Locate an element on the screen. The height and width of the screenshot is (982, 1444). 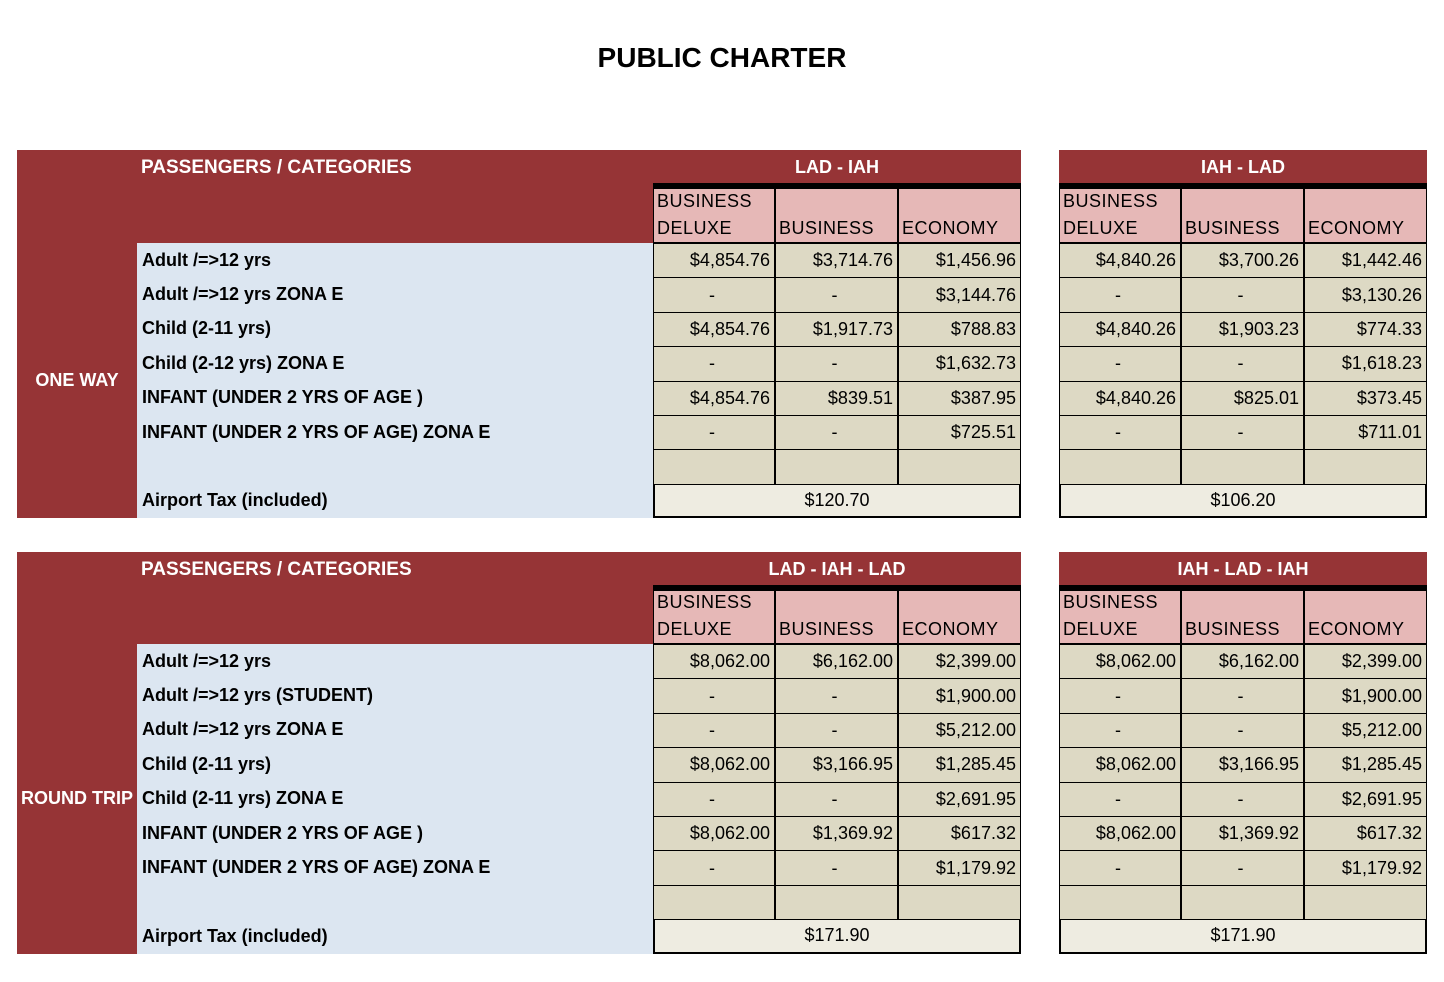
fare-cell: $1,632.73 is located at coordinates (959, 364).